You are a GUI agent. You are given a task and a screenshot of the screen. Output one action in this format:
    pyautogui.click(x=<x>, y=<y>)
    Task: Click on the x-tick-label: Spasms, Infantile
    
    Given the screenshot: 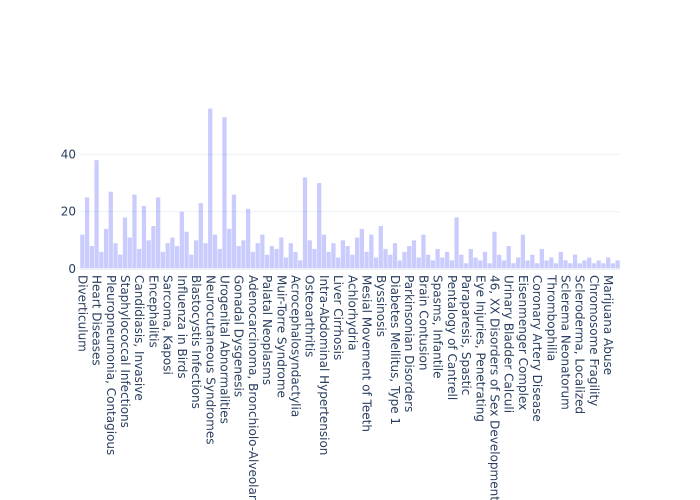 What is the action you would take?
    pyautogui.click(x=438, y=327)
    